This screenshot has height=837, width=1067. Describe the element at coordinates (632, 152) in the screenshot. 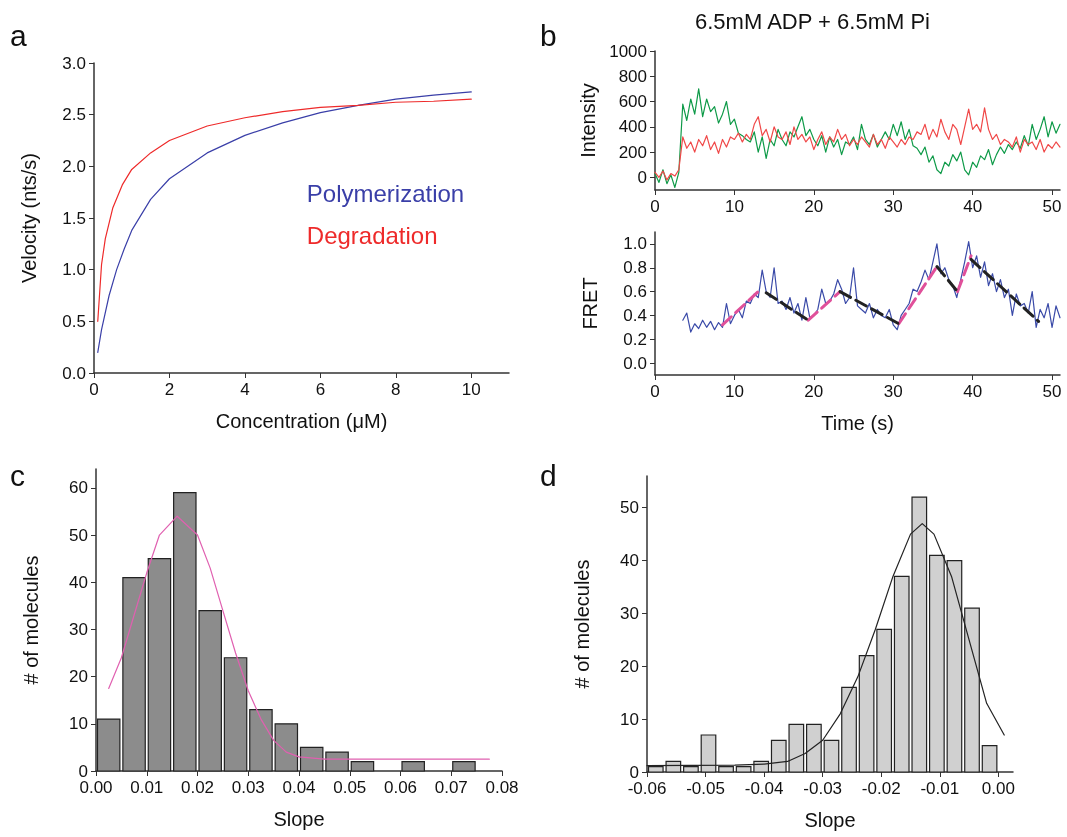

I see `y-tick-label: 200` at that location.